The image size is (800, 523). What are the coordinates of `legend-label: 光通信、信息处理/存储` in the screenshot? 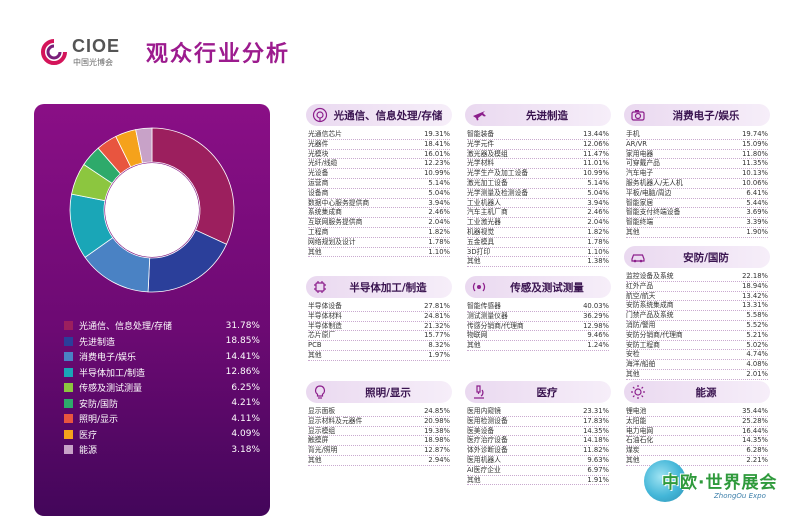 It's located at (126, 327).